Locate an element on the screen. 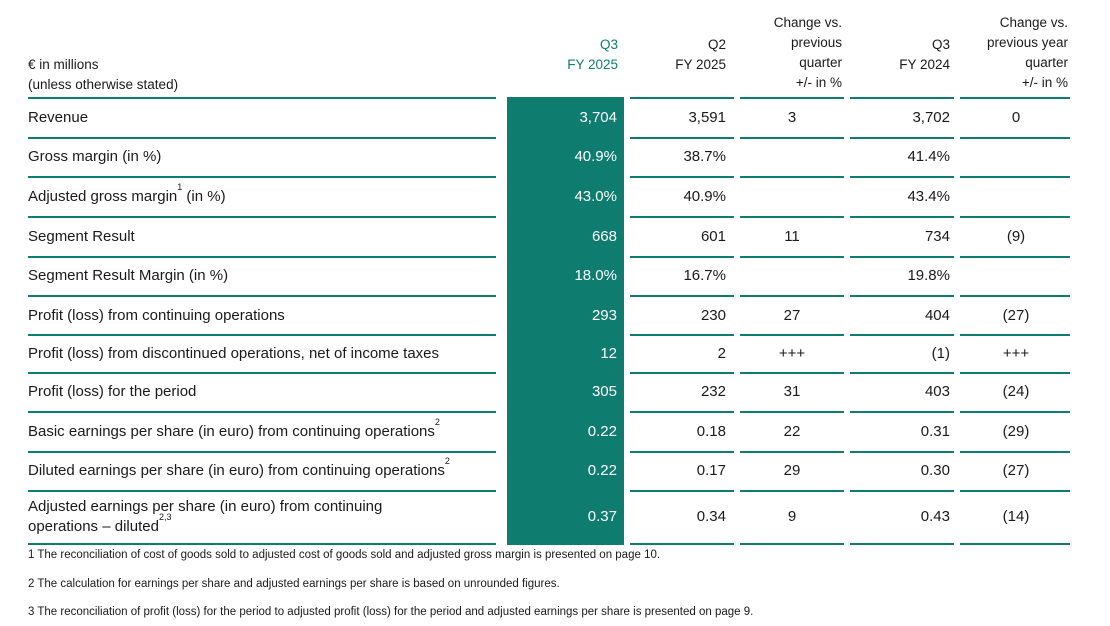 The height and width of the screenshot is (626, 1110). cell-q3-fy2025: 40.9% is located at coordinates (595, 156).